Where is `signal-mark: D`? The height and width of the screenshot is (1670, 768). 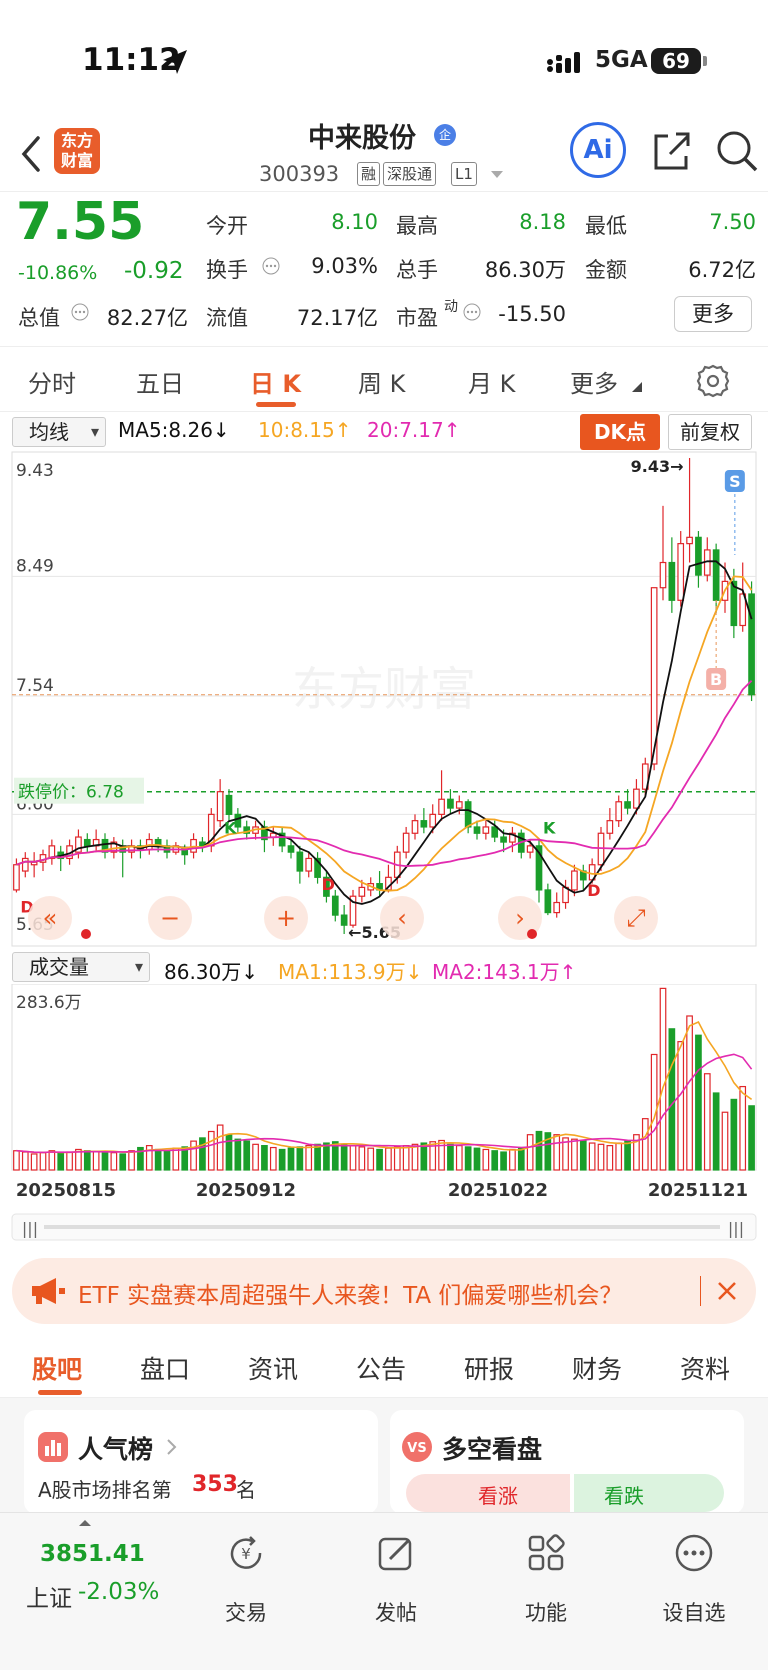 signal-mark: D is located at coordinates (328, 884).